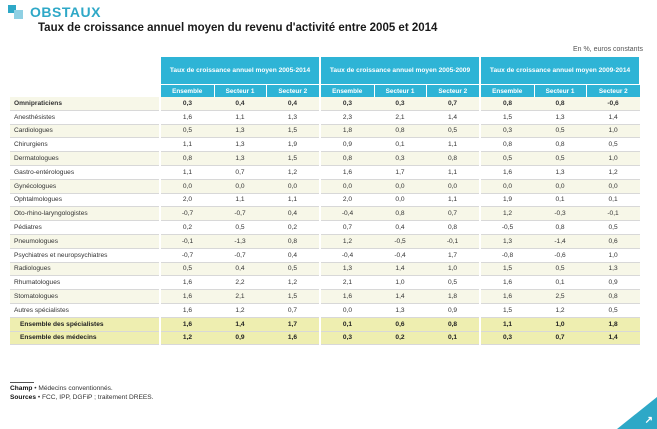  What do you see at coordinates (85, 324) in the screenshot?
I see `row-label: Ensemble des spécialistes` at bounding box center [85, 324].